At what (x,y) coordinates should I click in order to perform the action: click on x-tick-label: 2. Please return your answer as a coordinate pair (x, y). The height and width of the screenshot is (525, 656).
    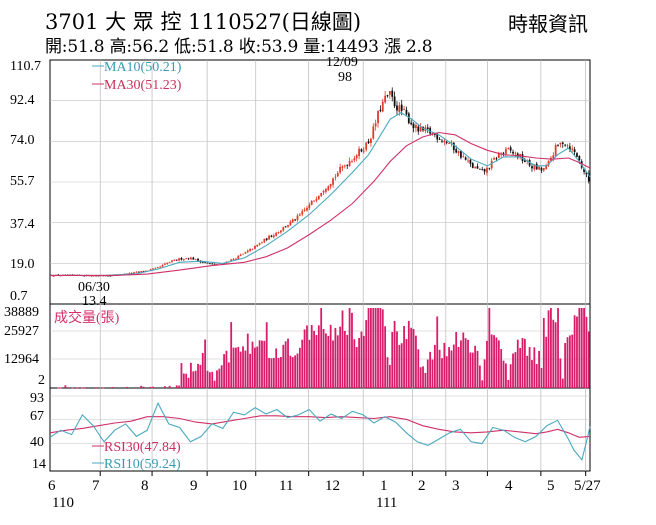
    Looking at the image, I should click on (422, 486).